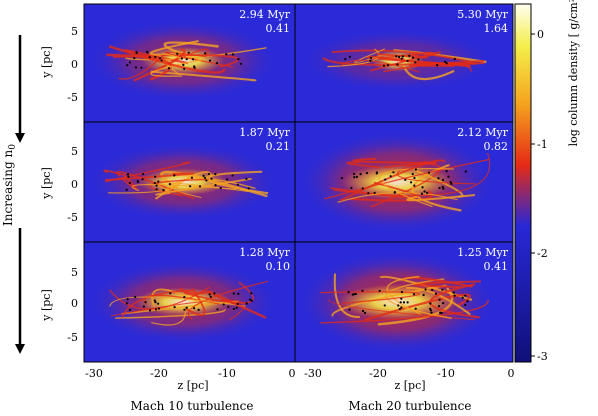 Image resolution: width=598 pixels, height=416 pixels. Describe the element at coordinates (496, 28) in the screenshot. I see `panel-2-value: 1.64` at that location.